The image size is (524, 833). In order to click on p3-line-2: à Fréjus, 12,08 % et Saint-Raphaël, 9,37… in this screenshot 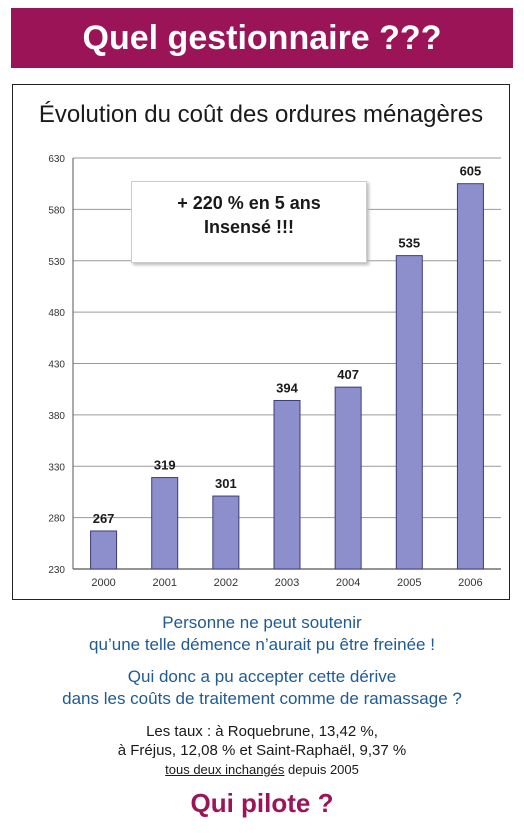, I will do `click(262, 750)`.